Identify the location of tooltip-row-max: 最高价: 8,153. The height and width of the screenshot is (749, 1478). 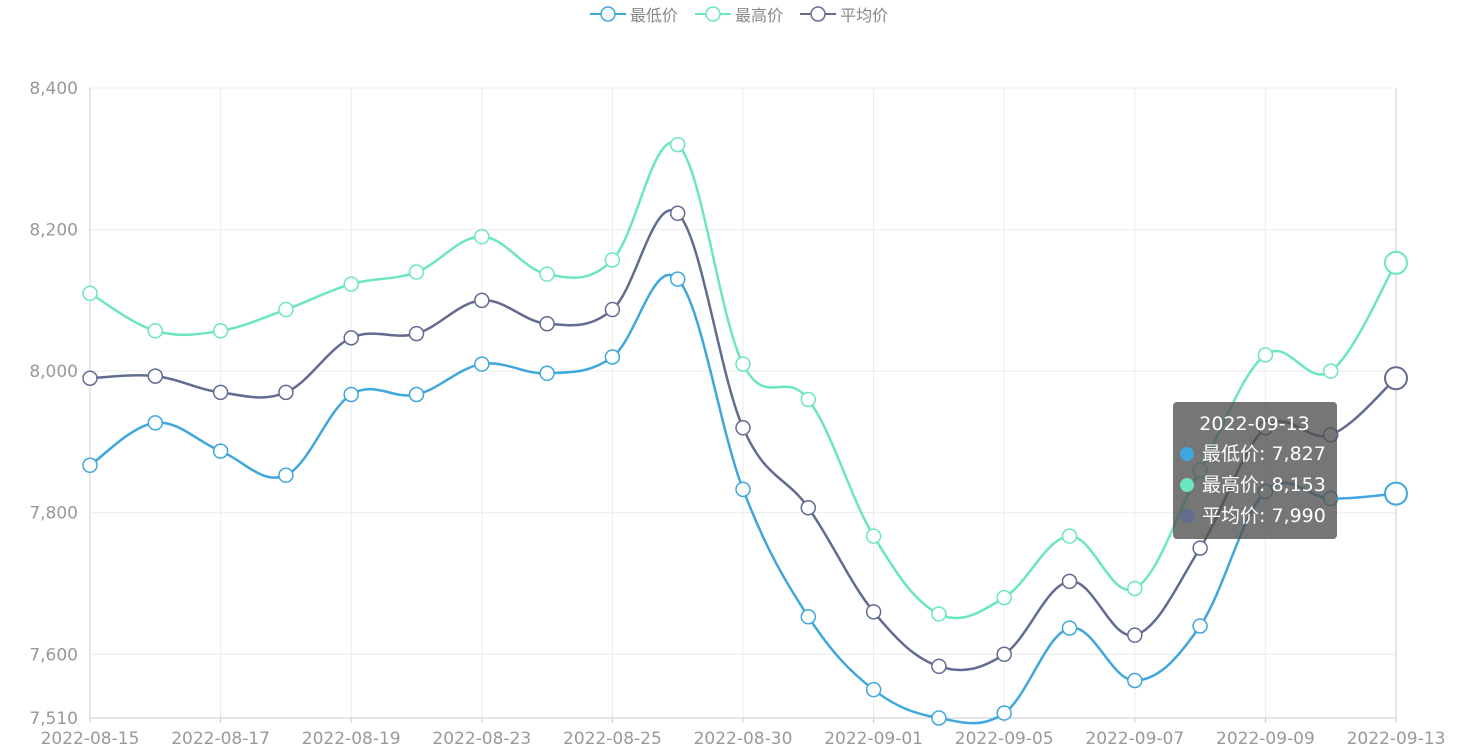
(1258, 485).